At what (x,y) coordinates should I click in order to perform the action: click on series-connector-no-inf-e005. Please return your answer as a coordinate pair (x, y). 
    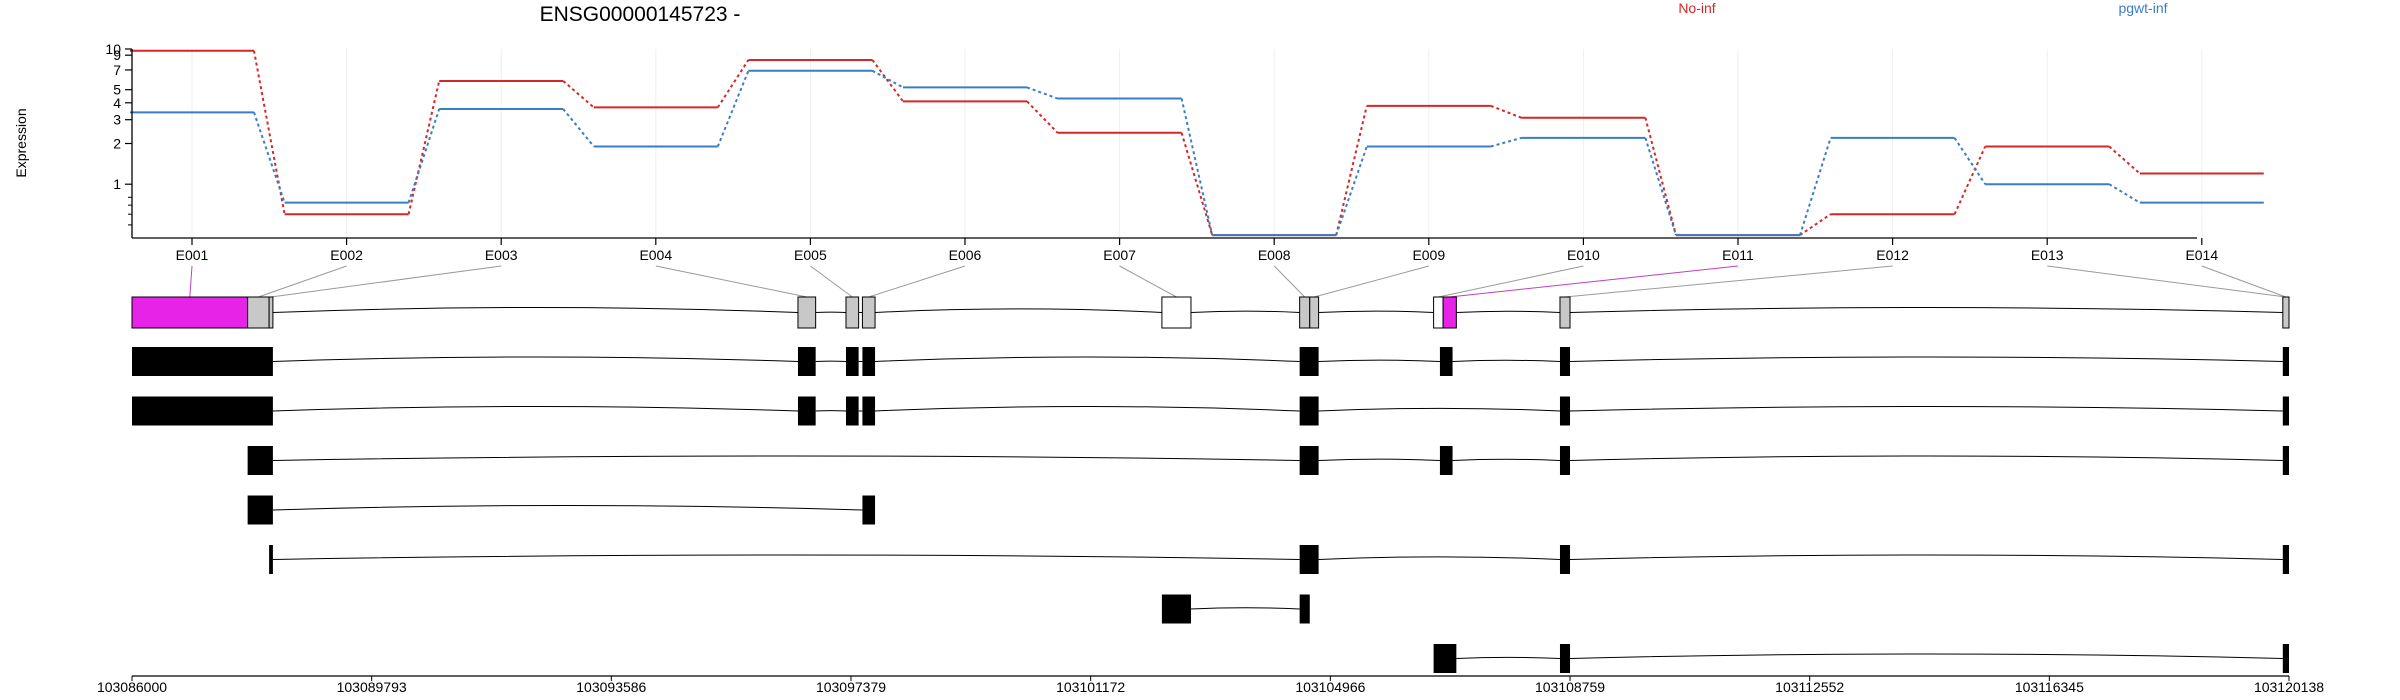
    Looking at the image, I should click on (887, 80).